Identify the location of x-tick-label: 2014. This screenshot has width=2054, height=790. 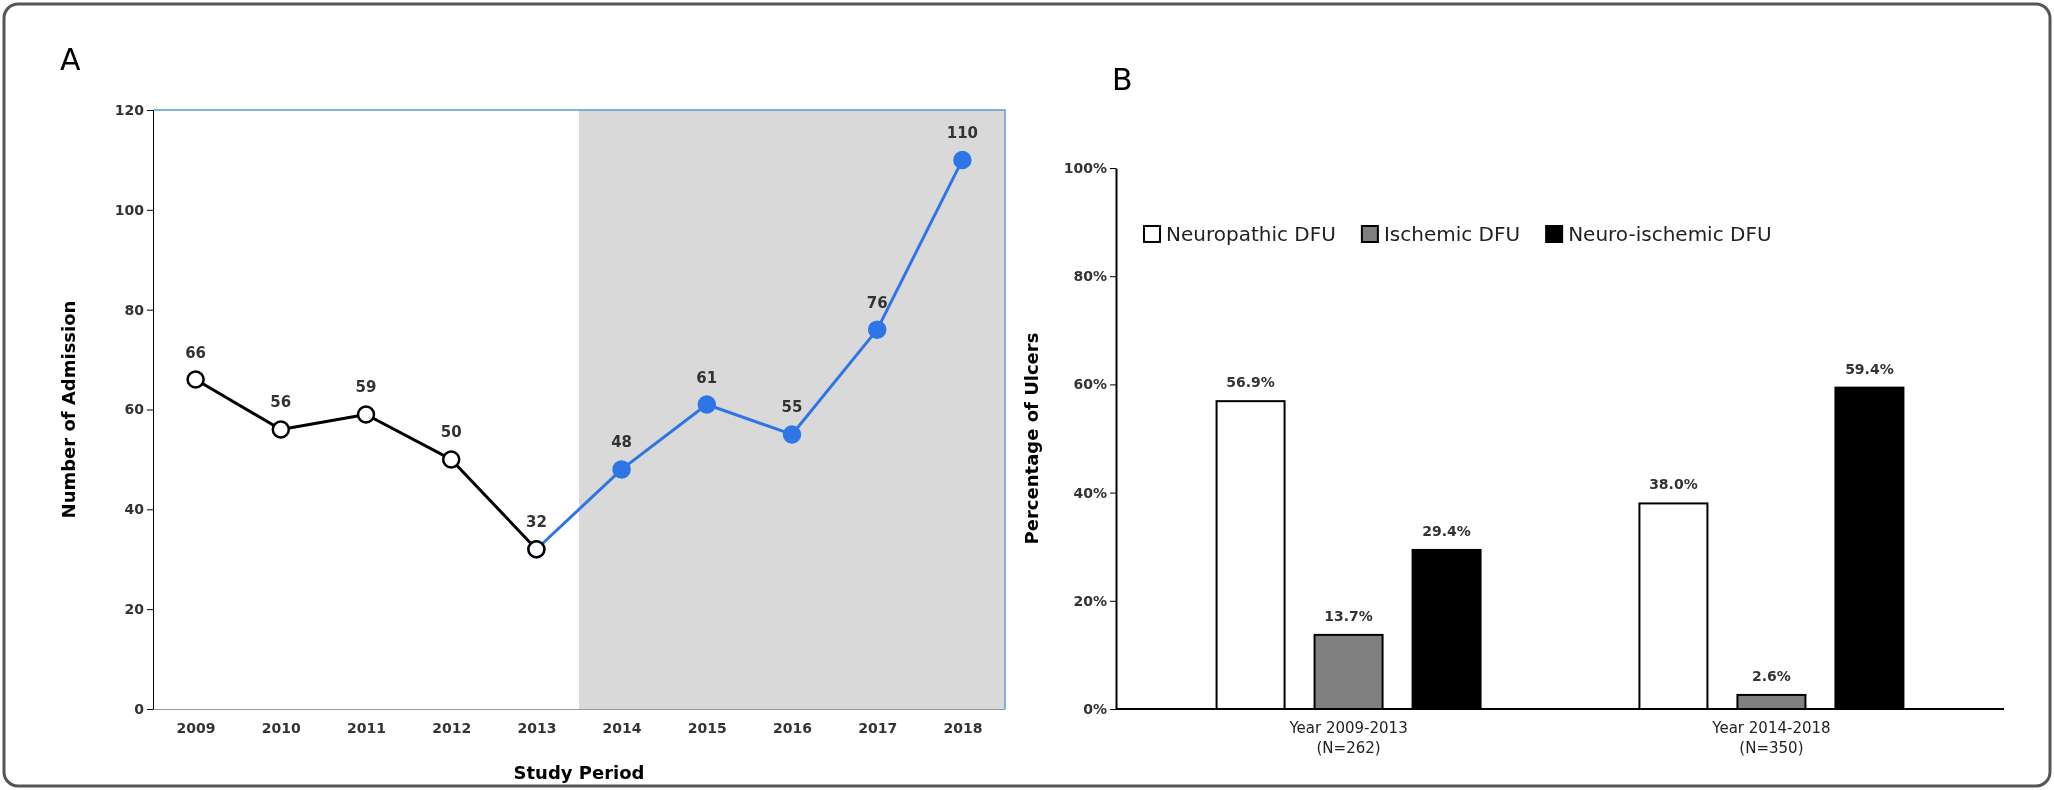
(622, 727).